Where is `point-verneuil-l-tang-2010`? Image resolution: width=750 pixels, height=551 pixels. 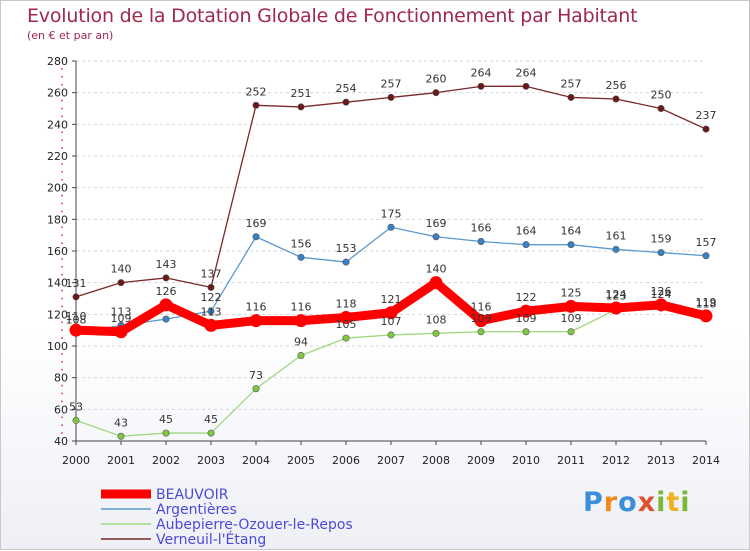
point-verneuil-l-tang-2010 is located at coordinates (526, 86).